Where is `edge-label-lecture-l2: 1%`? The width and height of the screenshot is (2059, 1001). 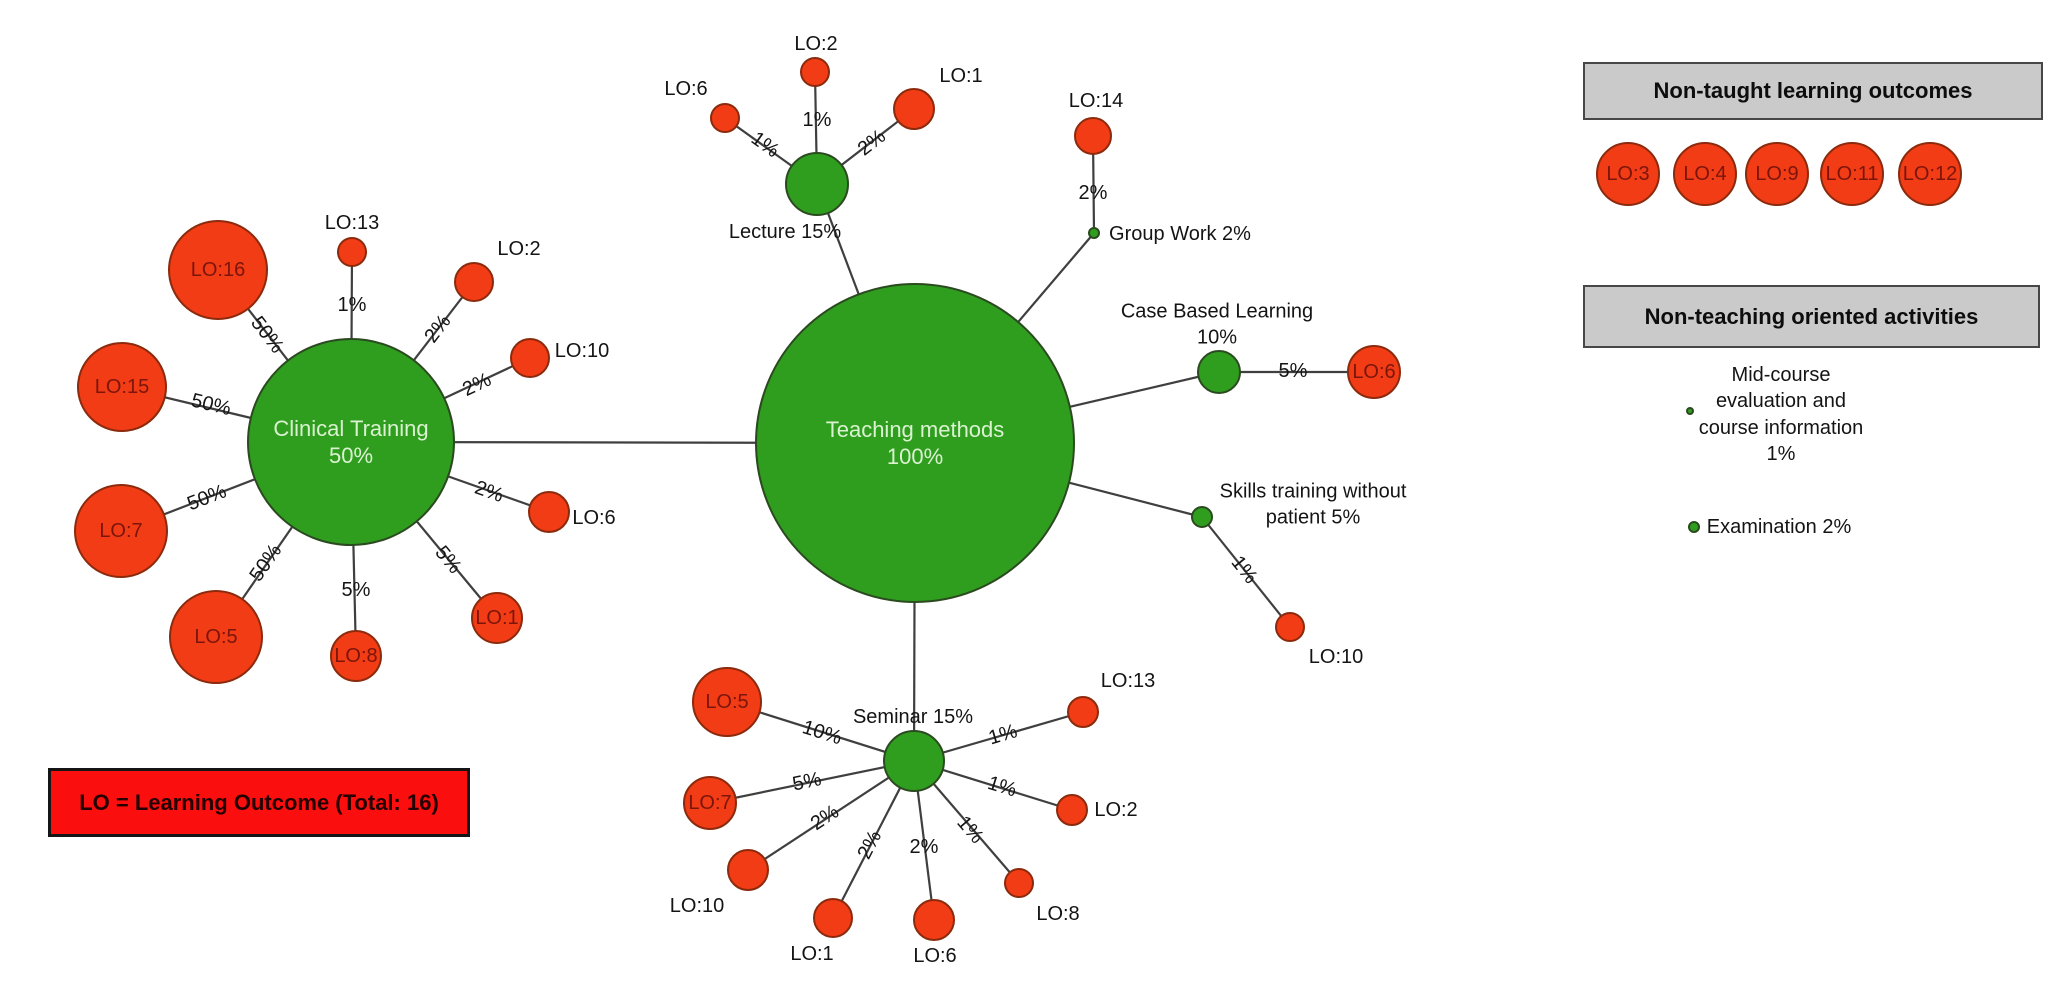 edge-label-lecture-l2: 1% is located at coordinates (817, 119).